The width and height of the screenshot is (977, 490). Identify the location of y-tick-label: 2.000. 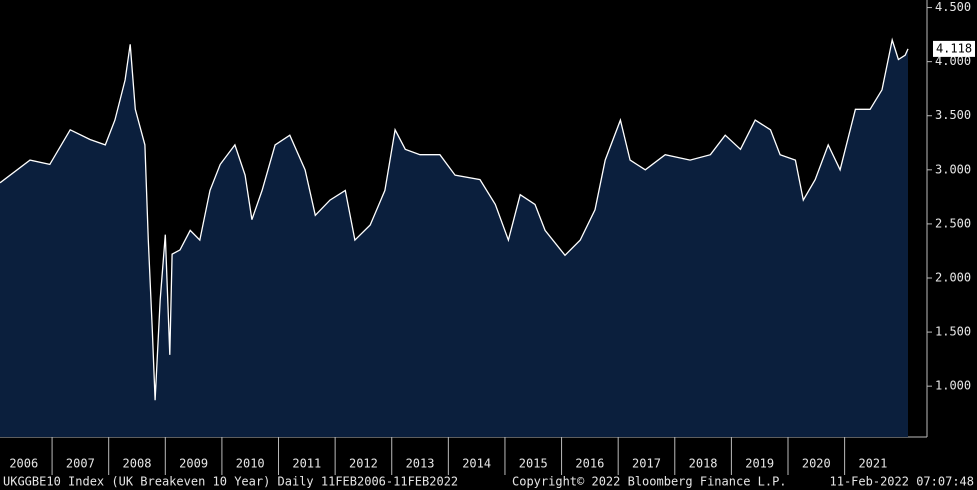
(953, 277).